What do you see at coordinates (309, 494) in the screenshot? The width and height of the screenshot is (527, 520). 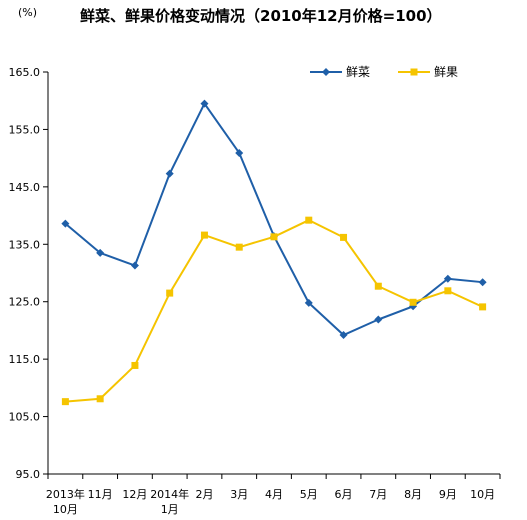 I see `x-tick-label: 5月` at bounding box center [309, 494].